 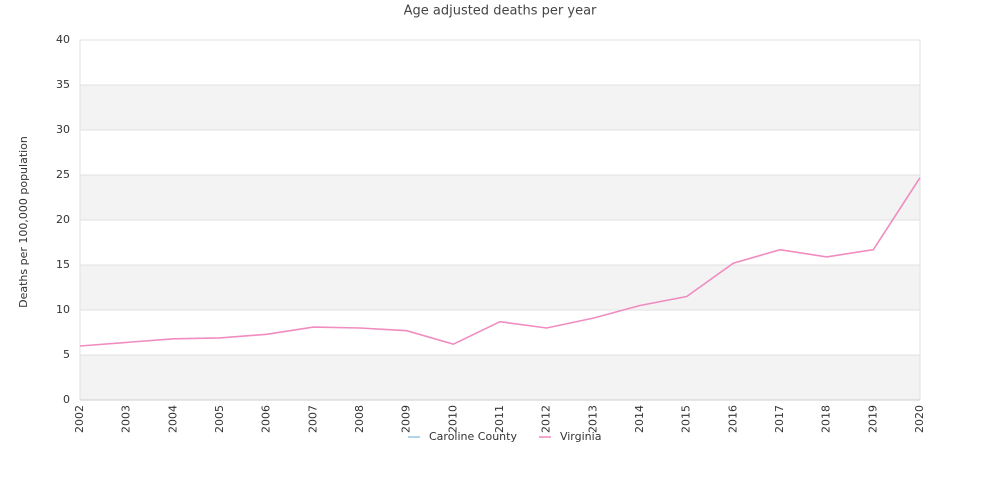 I want to click on x-tick-label: 2009, so click(x=406, y=419).